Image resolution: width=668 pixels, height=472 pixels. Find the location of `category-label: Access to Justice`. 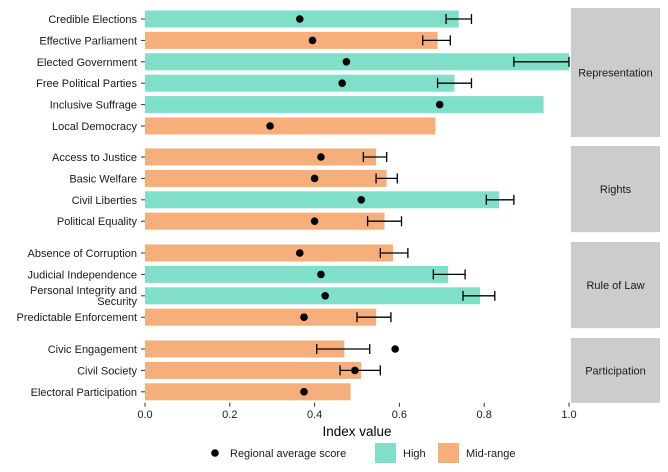

category-label: Access to Justice is located at coordinates (94, 158).